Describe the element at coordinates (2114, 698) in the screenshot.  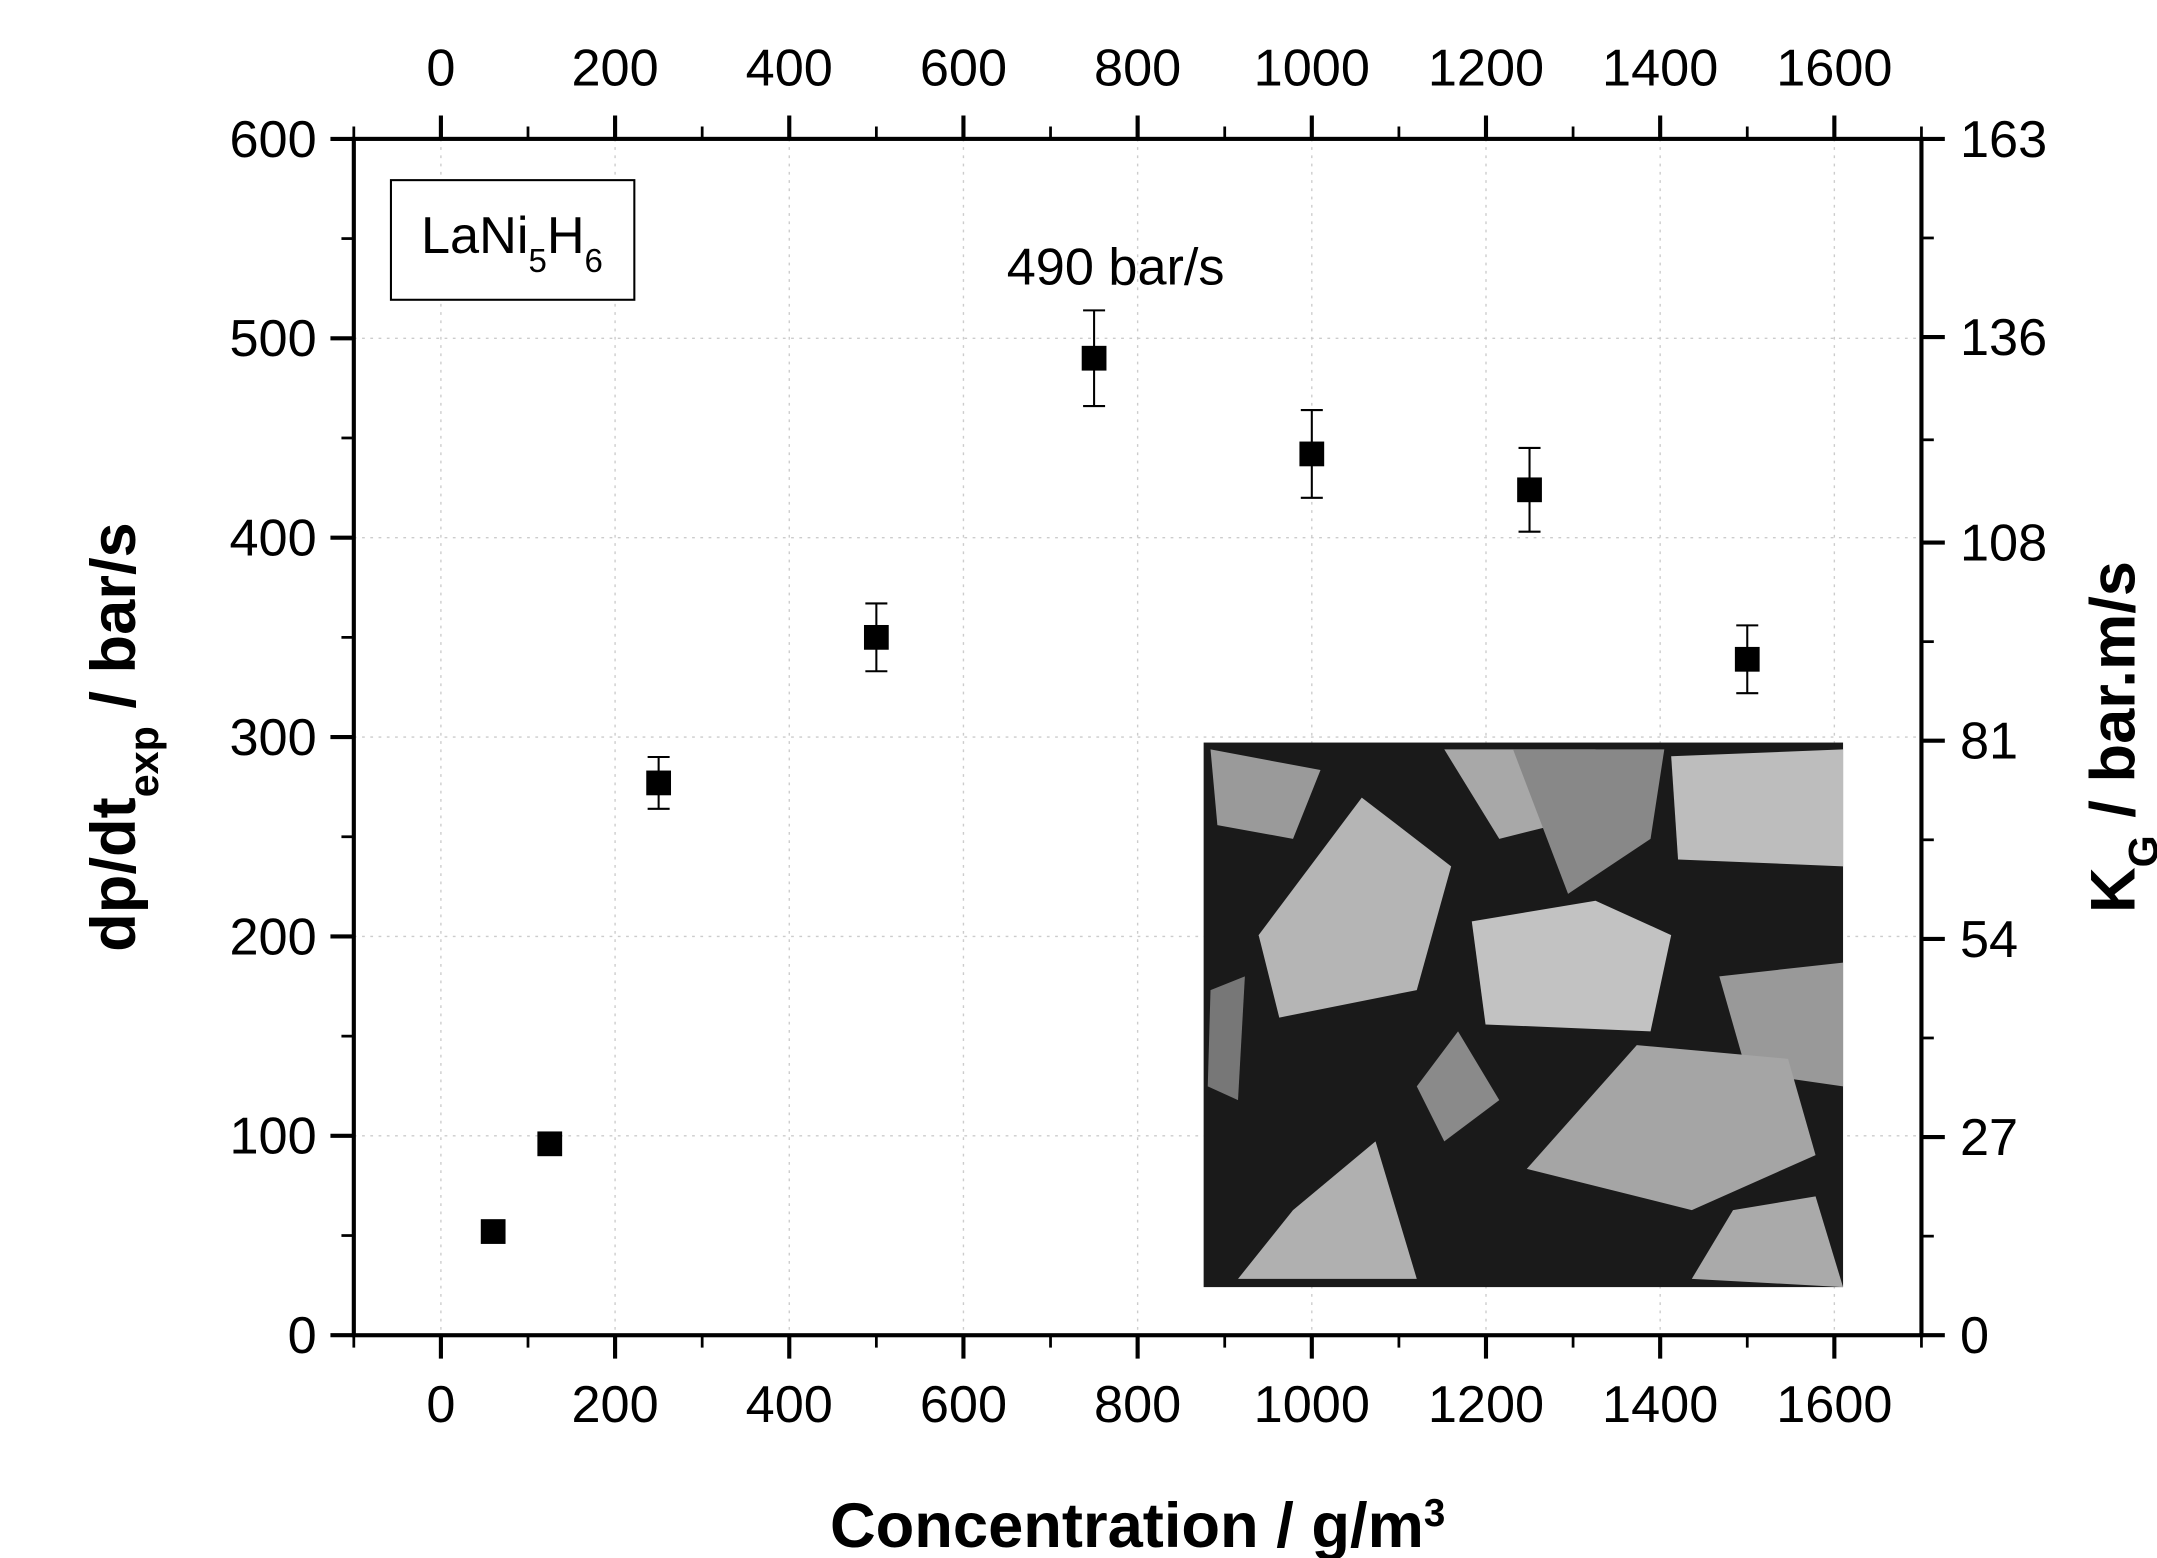
I see `label-part: / bar.m/s` at that location.